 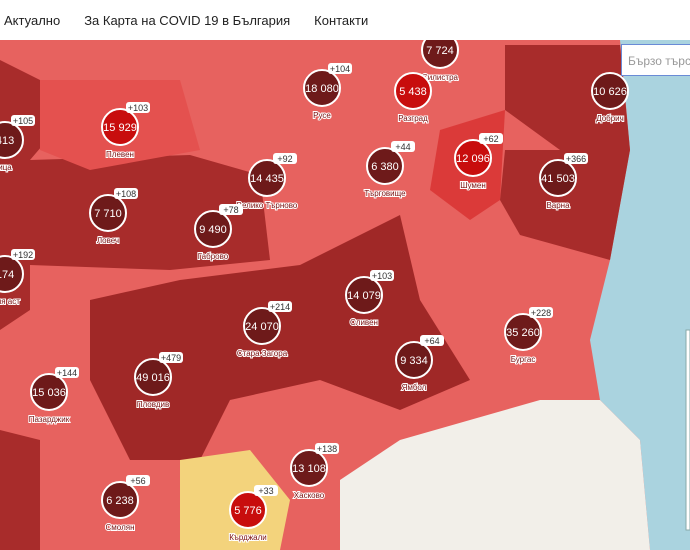 I want to click on region-name: Пловдив, so click(x=153, y=404).